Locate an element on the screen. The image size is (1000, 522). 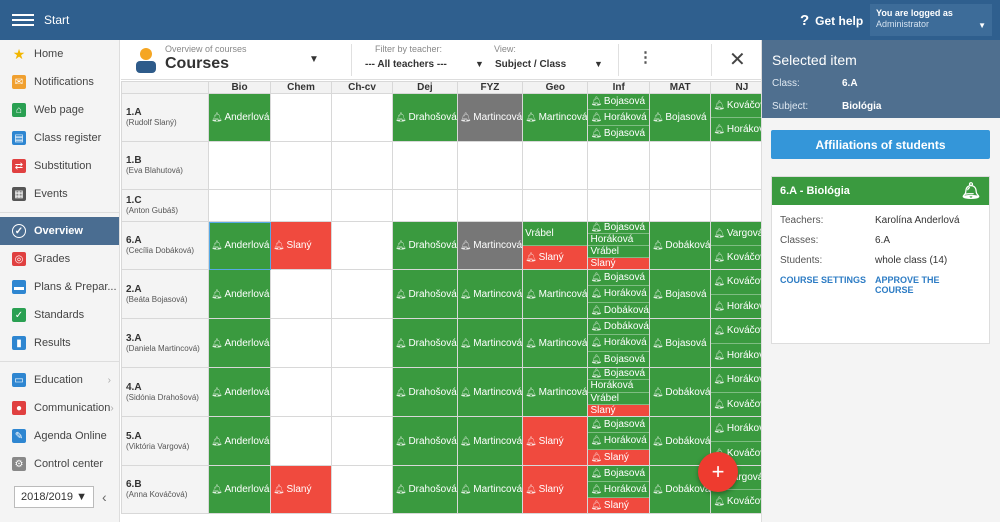
class-row-header: 6.B (Anna Kováčová) is located at coordinates (165, 489).